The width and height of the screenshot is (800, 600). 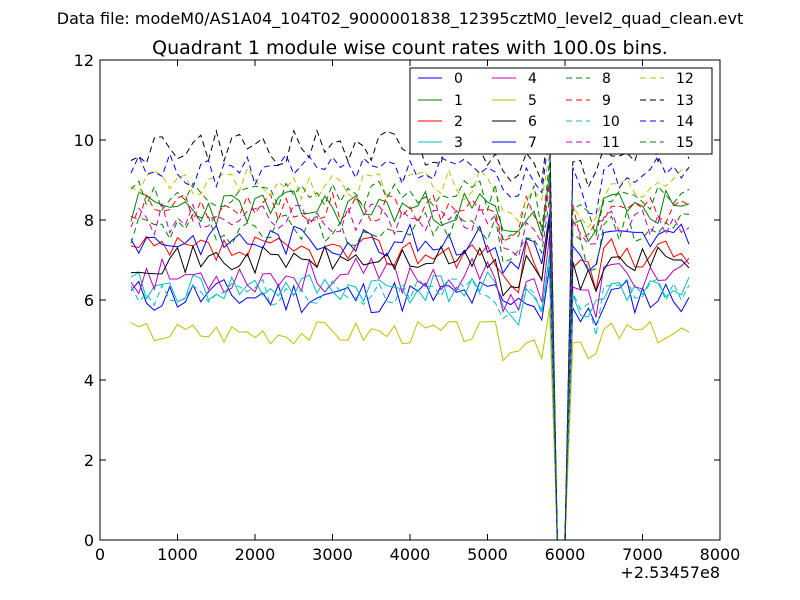 What do you see at coordinates (606, 101) in the screenshot?
I see `legend-label-9: 9` at bounding box center [606, 101].